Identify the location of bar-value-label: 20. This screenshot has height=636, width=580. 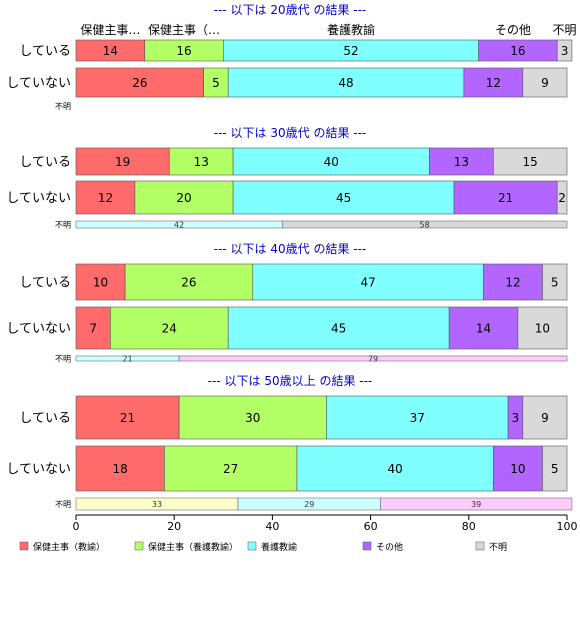
(183, 198).